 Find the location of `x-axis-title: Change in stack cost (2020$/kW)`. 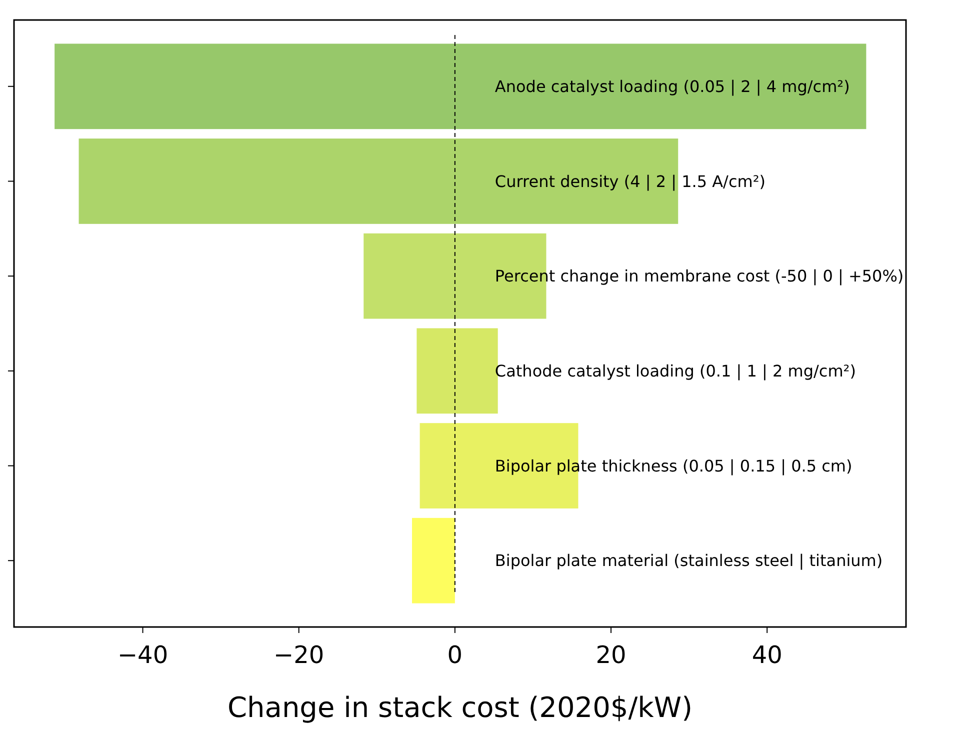

x-axis-title: Change in stack cost (2020$/kW) is located at coordinates (460, 707).